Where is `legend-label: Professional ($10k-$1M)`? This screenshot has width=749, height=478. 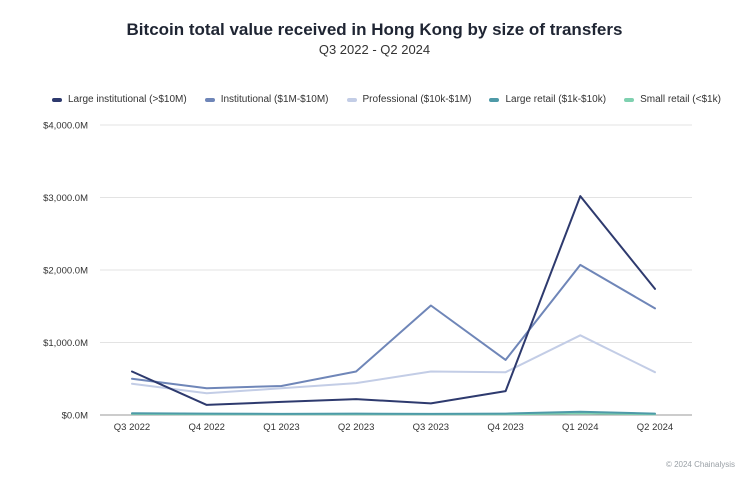
legend-label: Professional ($10k-$1M) is located at coordinates (417, 99).